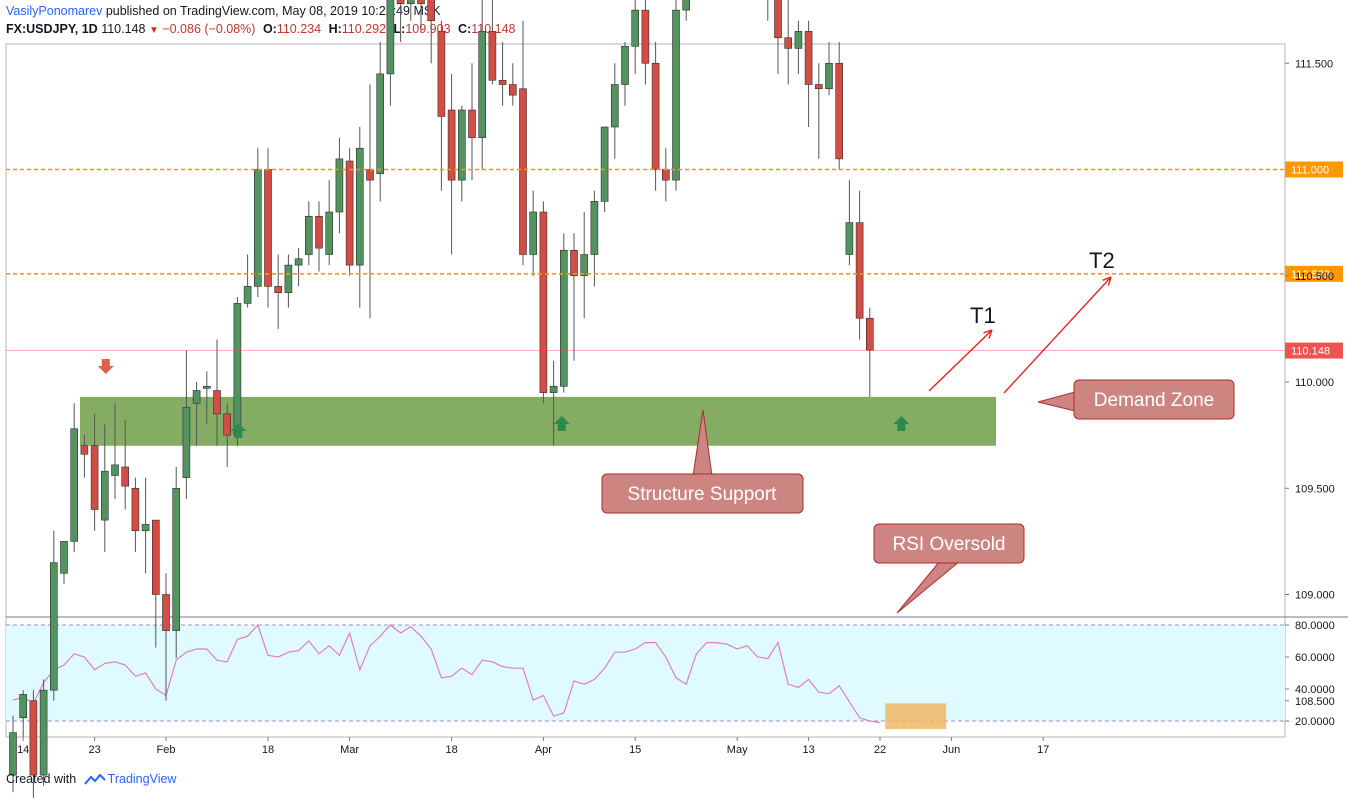  I want to click on y-tick-label: 109.500, so click(1315, 489).